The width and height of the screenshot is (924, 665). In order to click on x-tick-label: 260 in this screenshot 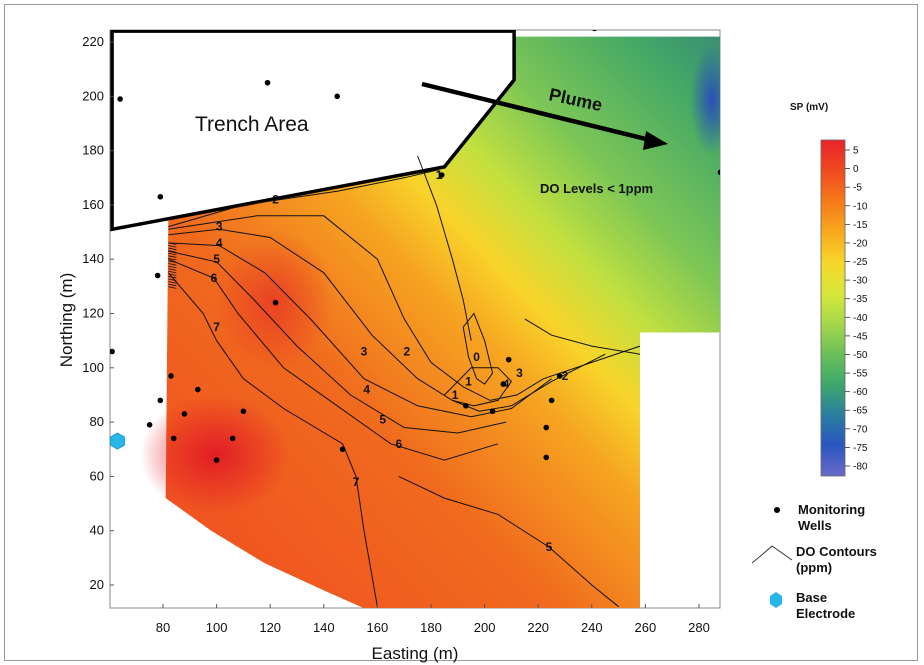, I will do `click(646, 627)`.